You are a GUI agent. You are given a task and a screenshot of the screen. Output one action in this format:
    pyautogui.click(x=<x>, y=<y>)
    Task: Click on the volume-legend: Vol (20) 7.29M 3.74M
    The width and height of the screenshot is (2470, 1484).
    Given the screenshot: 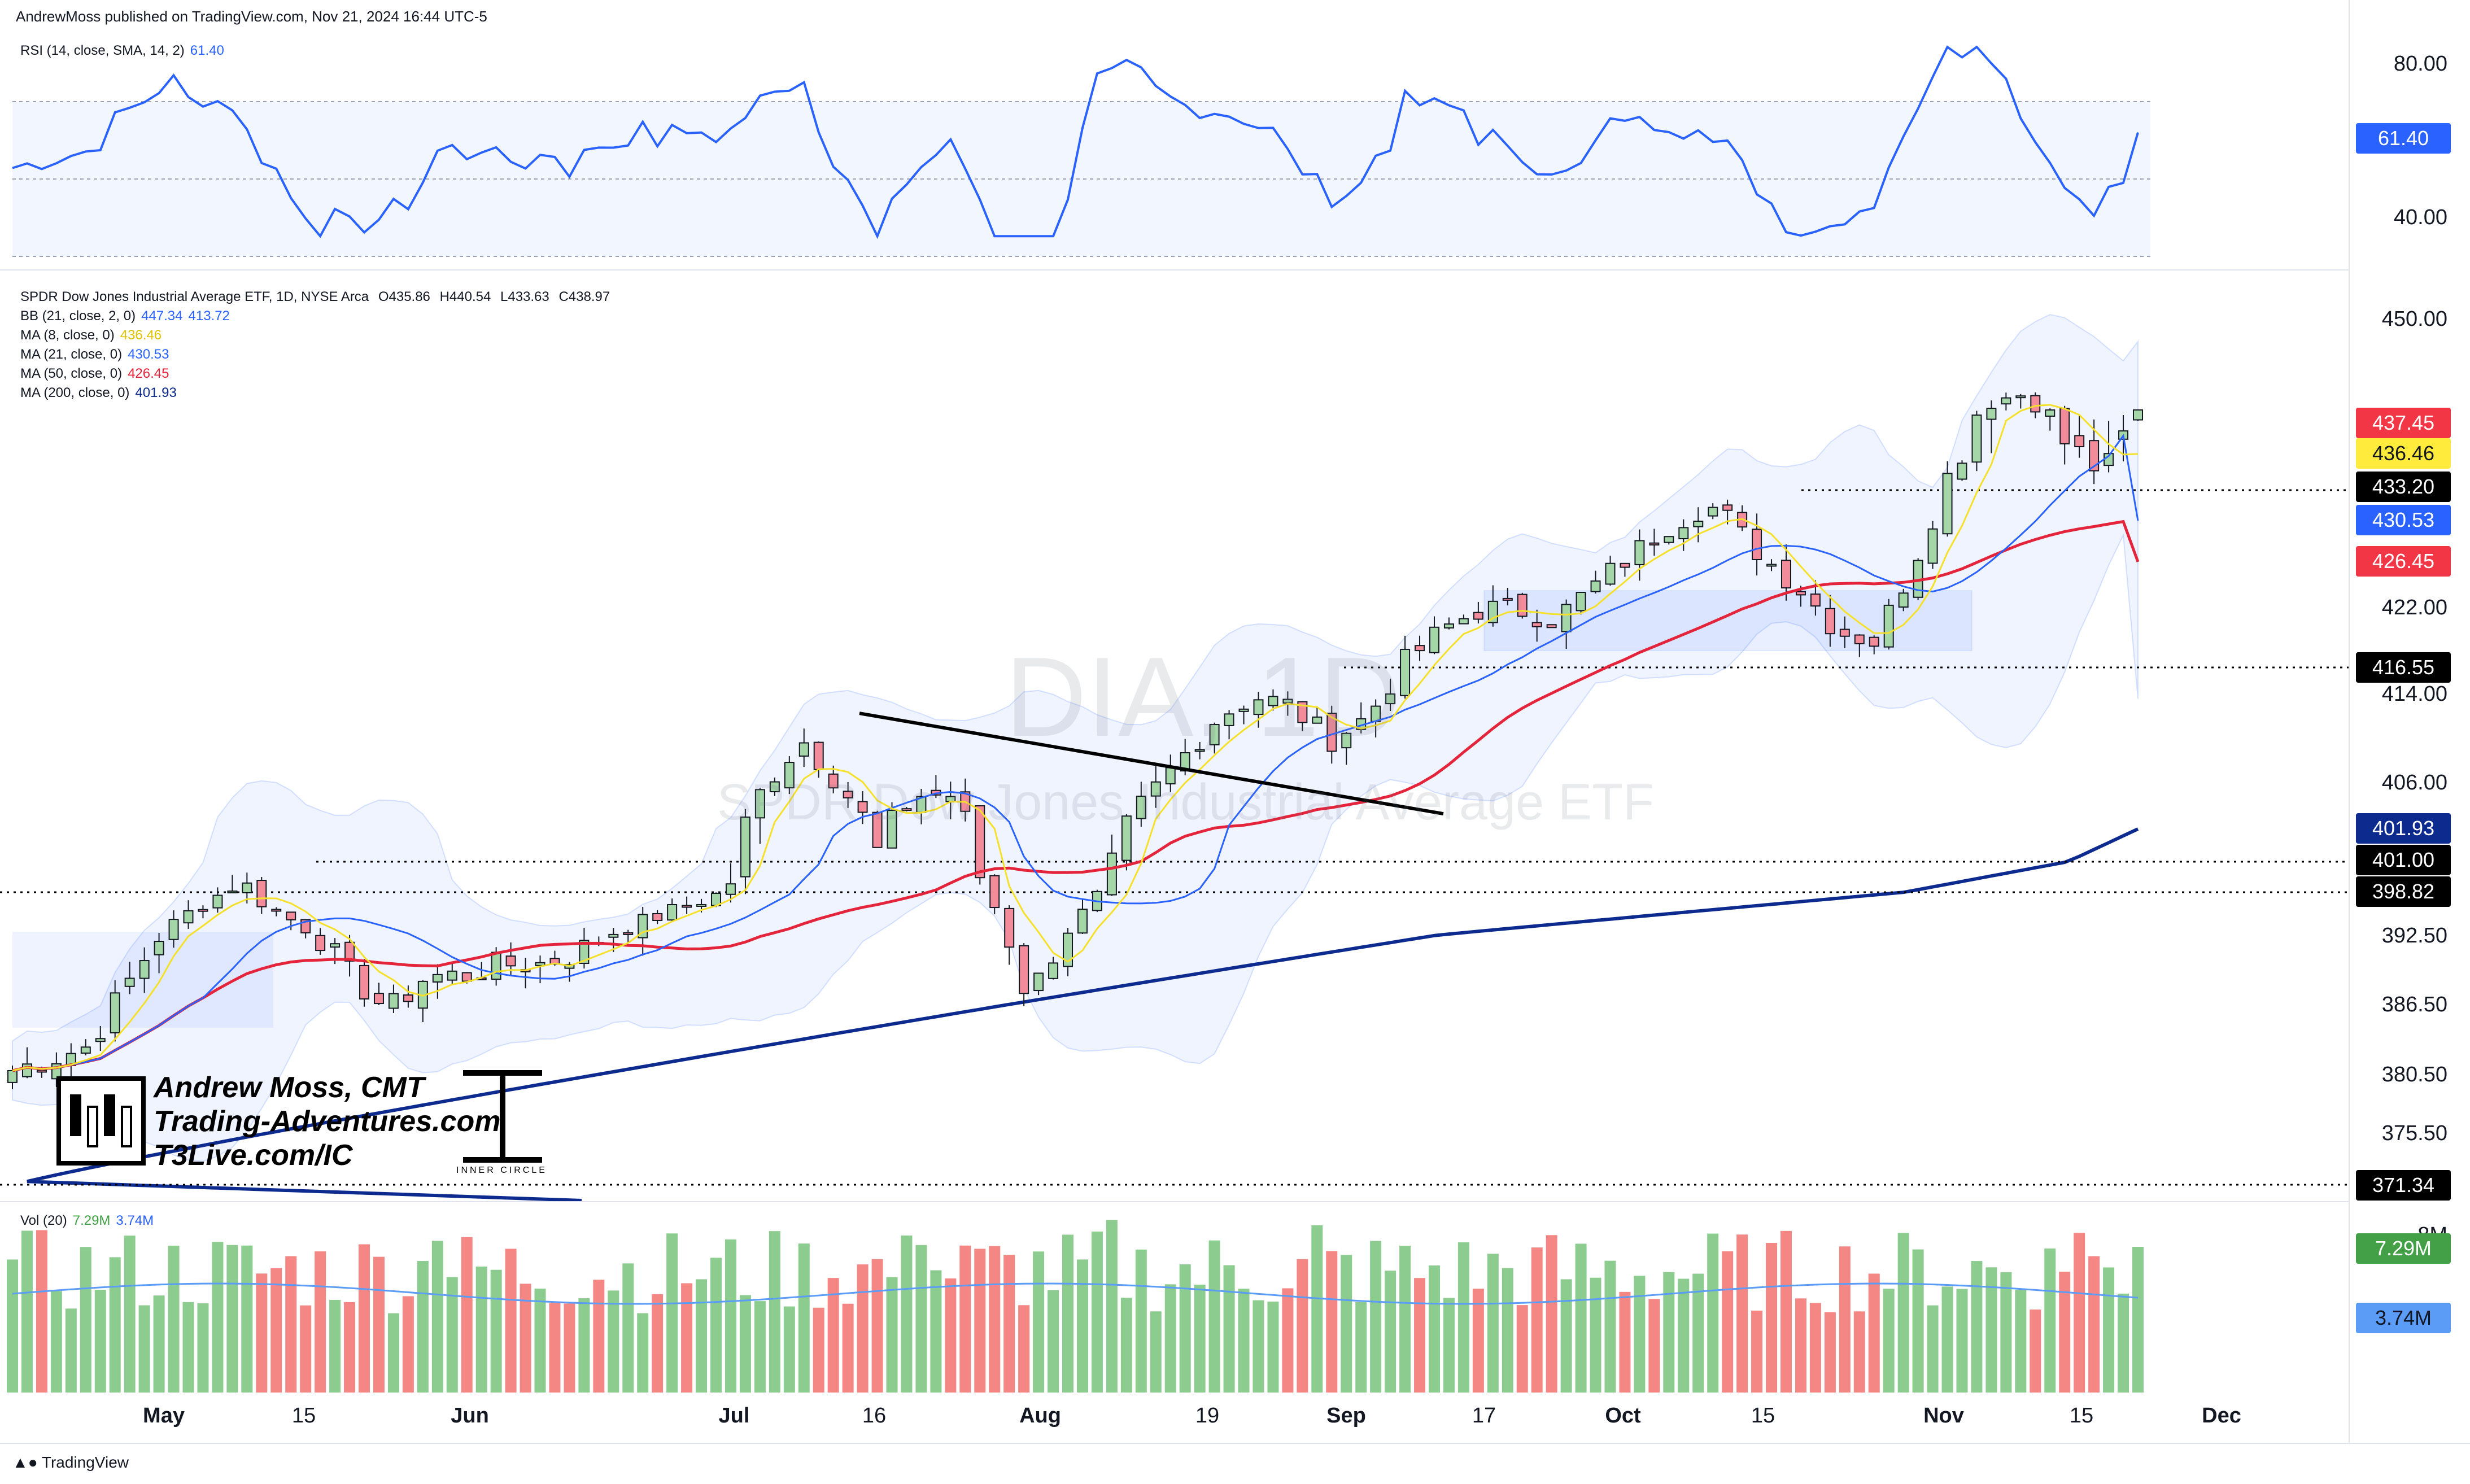 What is the action you would take?
    pyautogui.click(x=87, y=1221)
    